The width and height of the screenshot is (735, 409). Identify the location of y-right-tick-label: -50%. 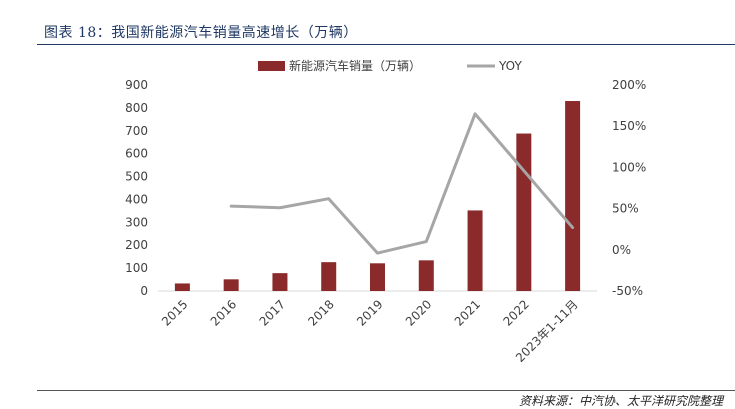
(627, 291).